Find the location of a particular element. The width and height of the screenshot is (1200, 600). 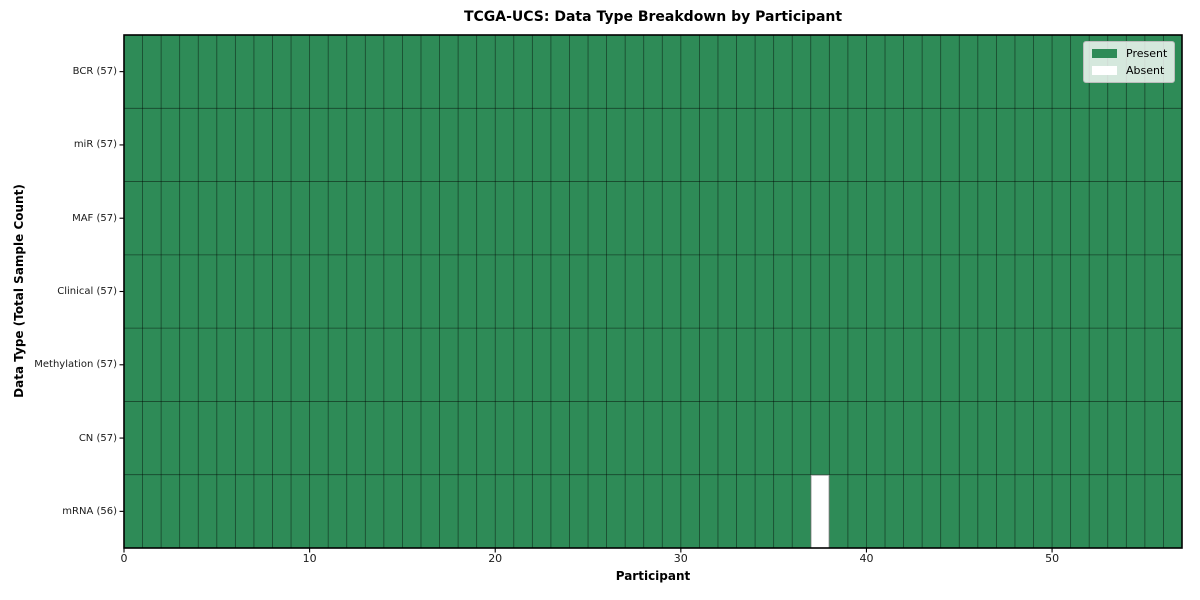

x-tick-label: 30 is located at coordinates (680, 558).